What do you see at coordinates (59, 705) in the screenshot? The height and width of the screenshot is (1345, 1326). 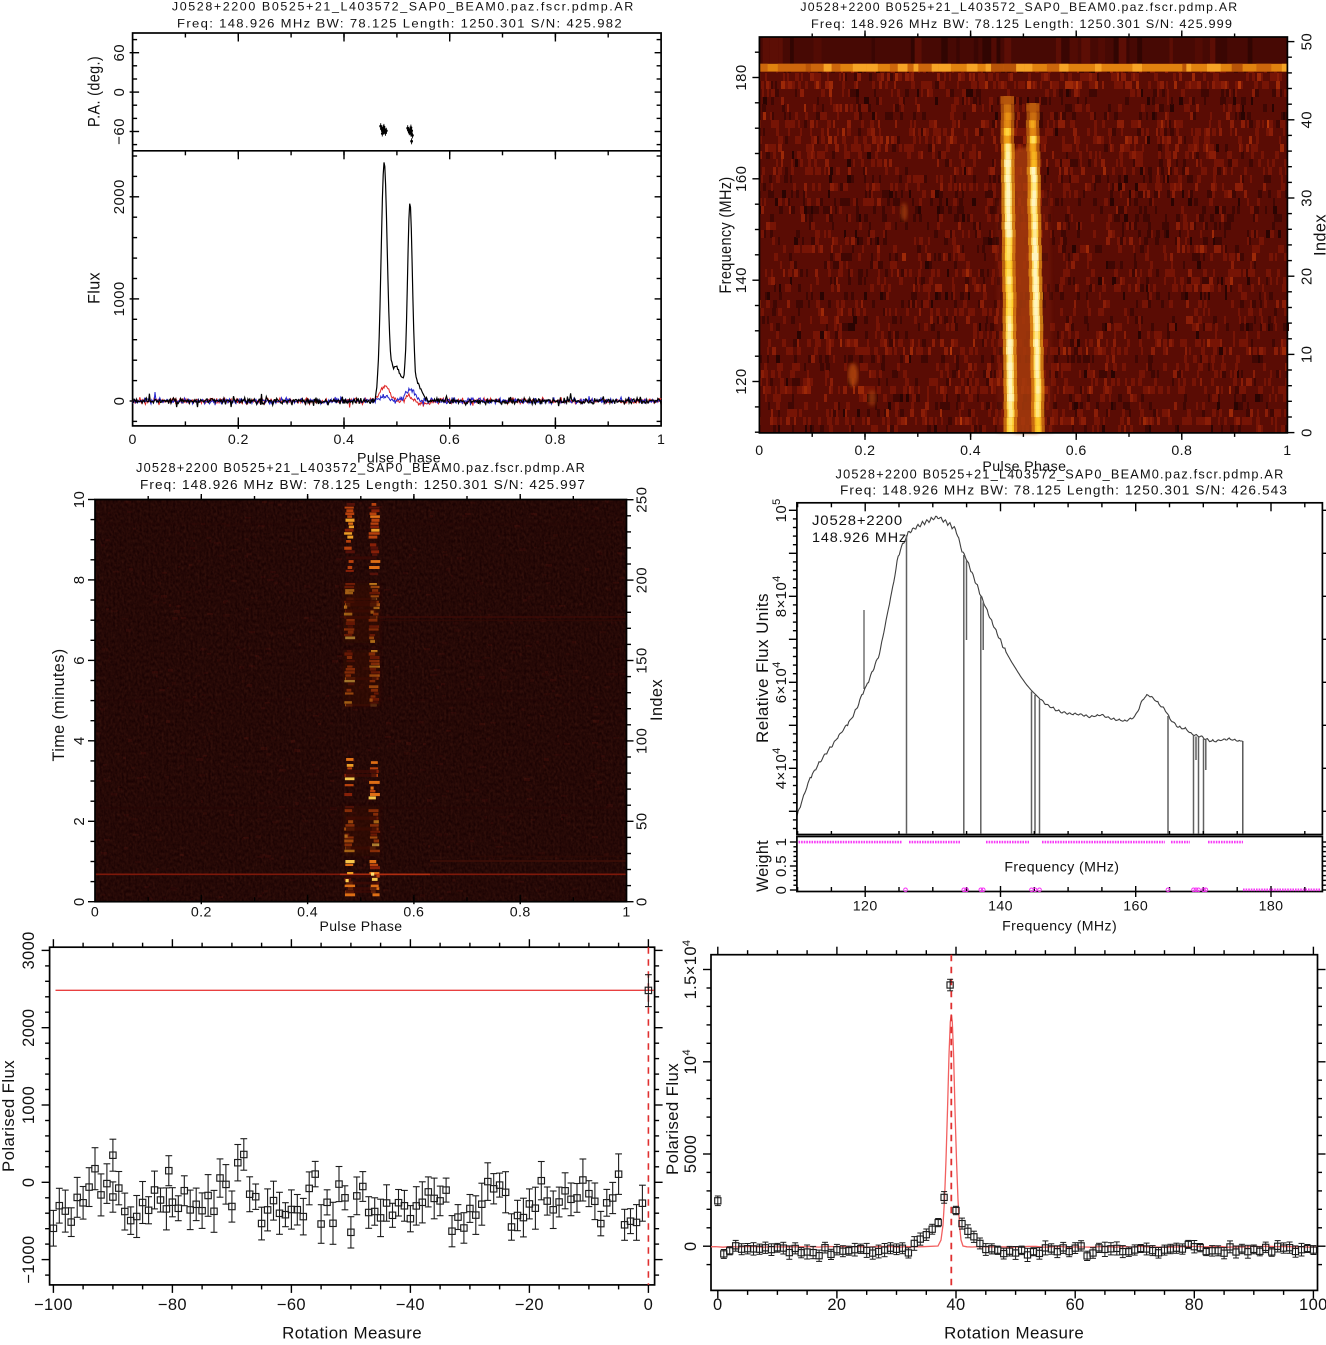 I see `svg-text: Time (minutes)` at bounding box center [59, 705].